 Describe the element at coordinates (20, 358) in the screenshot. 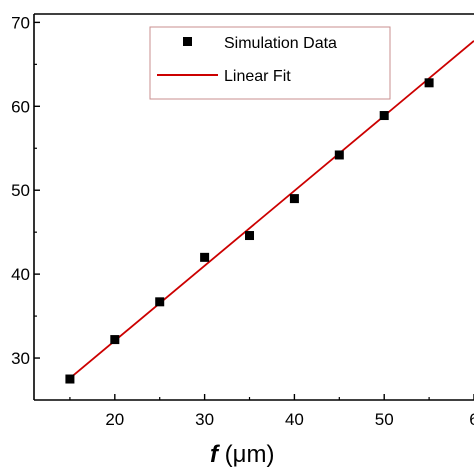

I see `y-tick-label: 30` at that location.